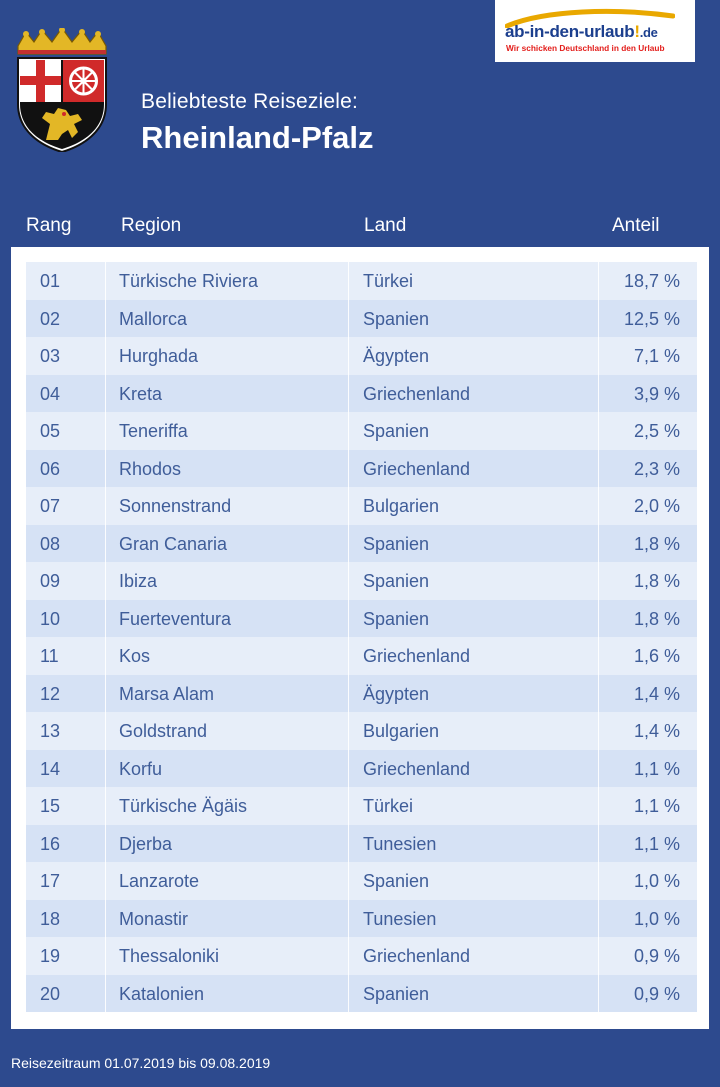  Describe the element at coordinates (62, 90) in the screenshot. I see `rheinland-pfalz-coat-of-arms-icon` at that location.